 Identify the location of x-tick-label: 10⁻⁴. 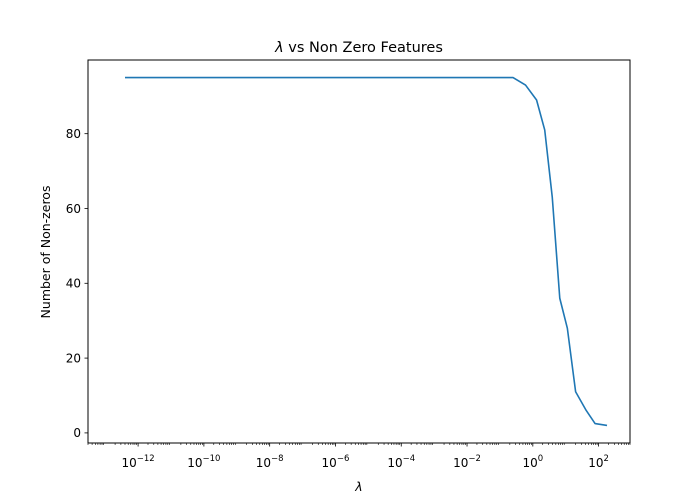
(401, 462).